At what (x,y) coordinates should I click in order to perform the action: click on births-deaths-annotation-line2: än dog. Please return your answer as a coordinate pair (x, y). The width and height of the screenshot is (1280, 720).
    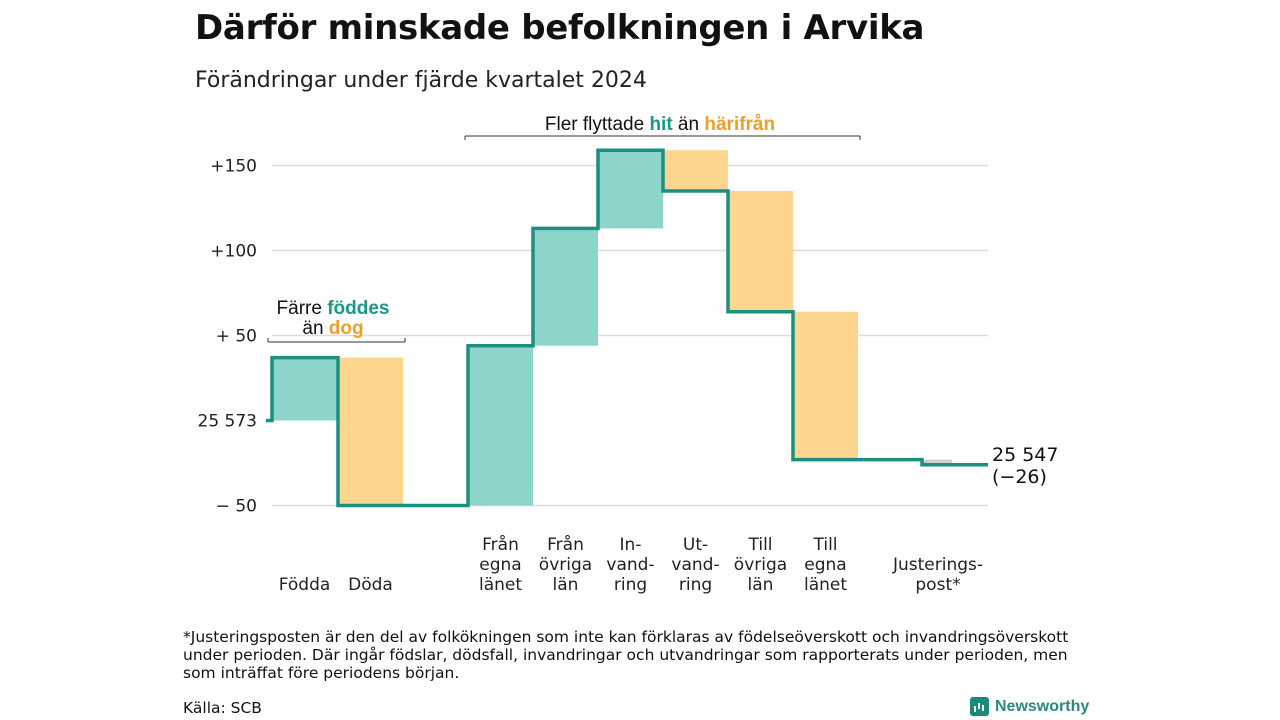
    Looking at the image, I should click on (332, 328).